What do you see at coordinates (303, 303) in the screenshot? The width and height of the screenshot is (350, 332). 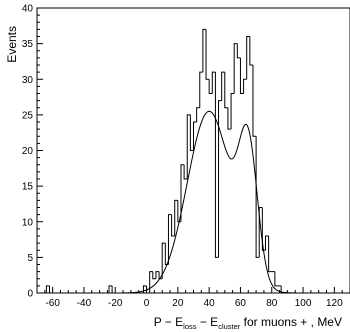 I see `x-tick-label: 100` at bounding box center [303, 303].